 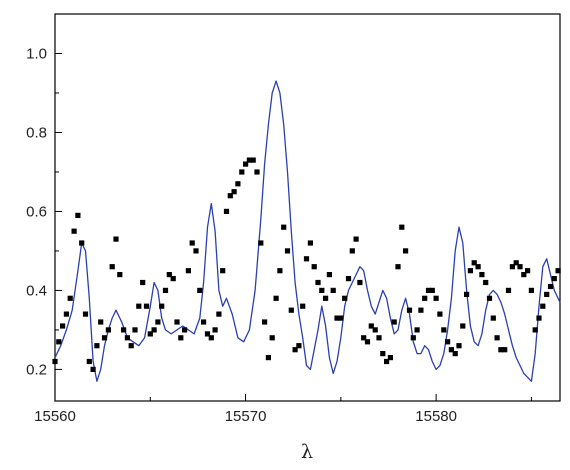 I want to click on y-tick-label: 1.0, so click(x=36, y=53).